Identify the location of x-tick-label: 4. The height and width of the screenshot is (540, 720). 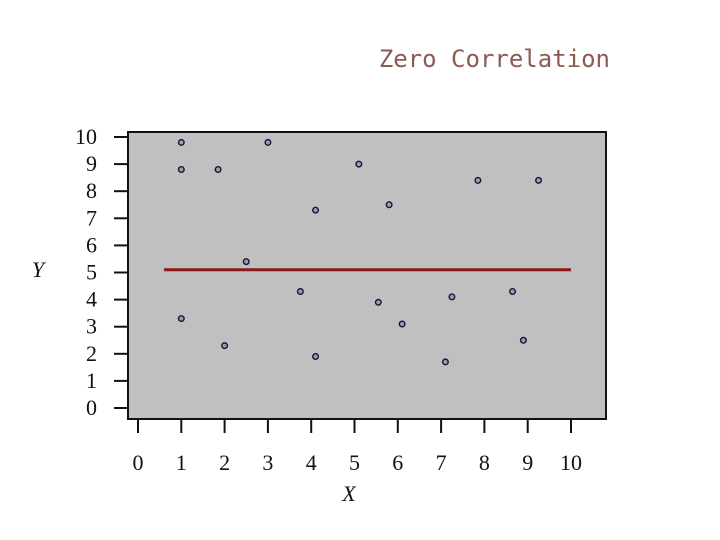
(311, 462).